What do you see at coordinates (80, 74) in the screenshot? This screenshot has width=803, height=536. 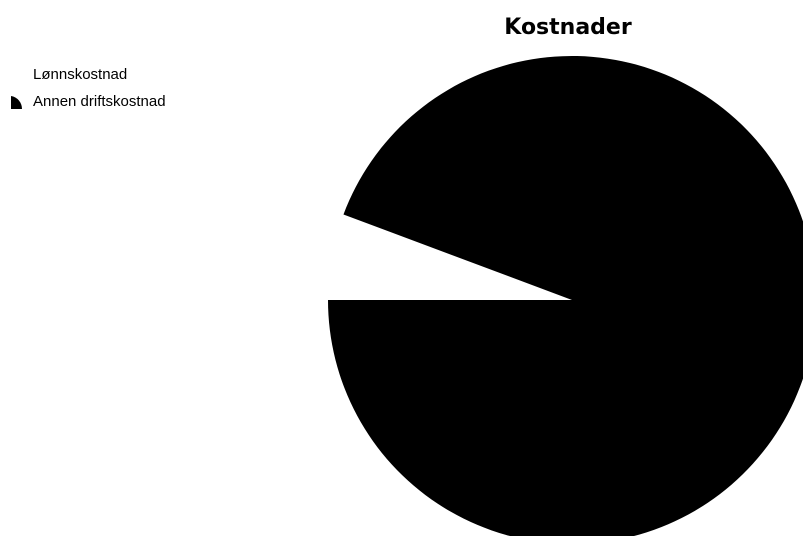 I see `legend-label: Lønnskostnad` at bounding box center [80, 74].